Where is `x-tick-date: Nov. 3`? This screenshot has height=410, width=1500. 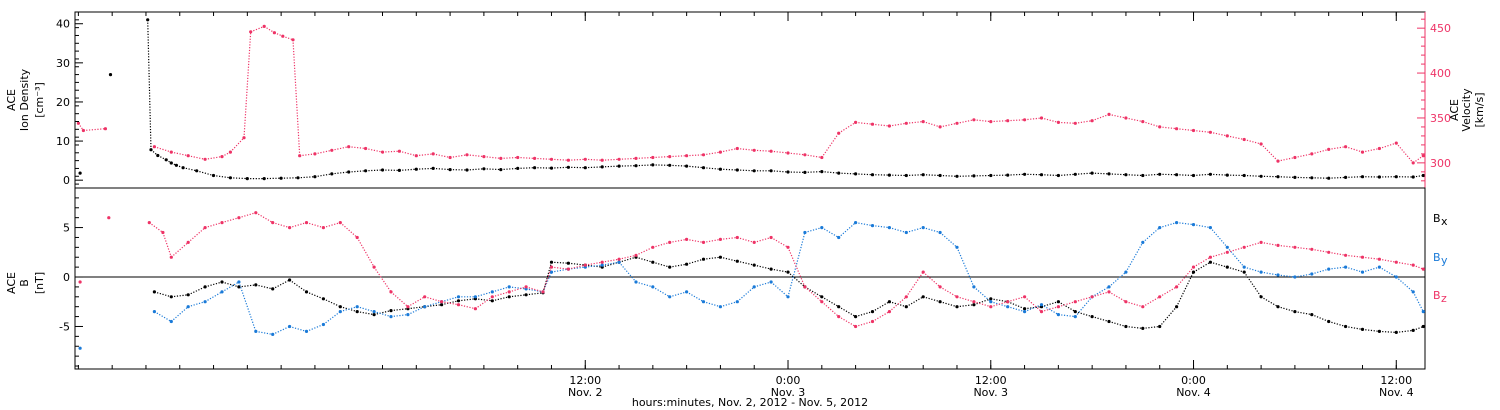
x-tick-date: Nov. 3 is located at coordinates (990, 392).